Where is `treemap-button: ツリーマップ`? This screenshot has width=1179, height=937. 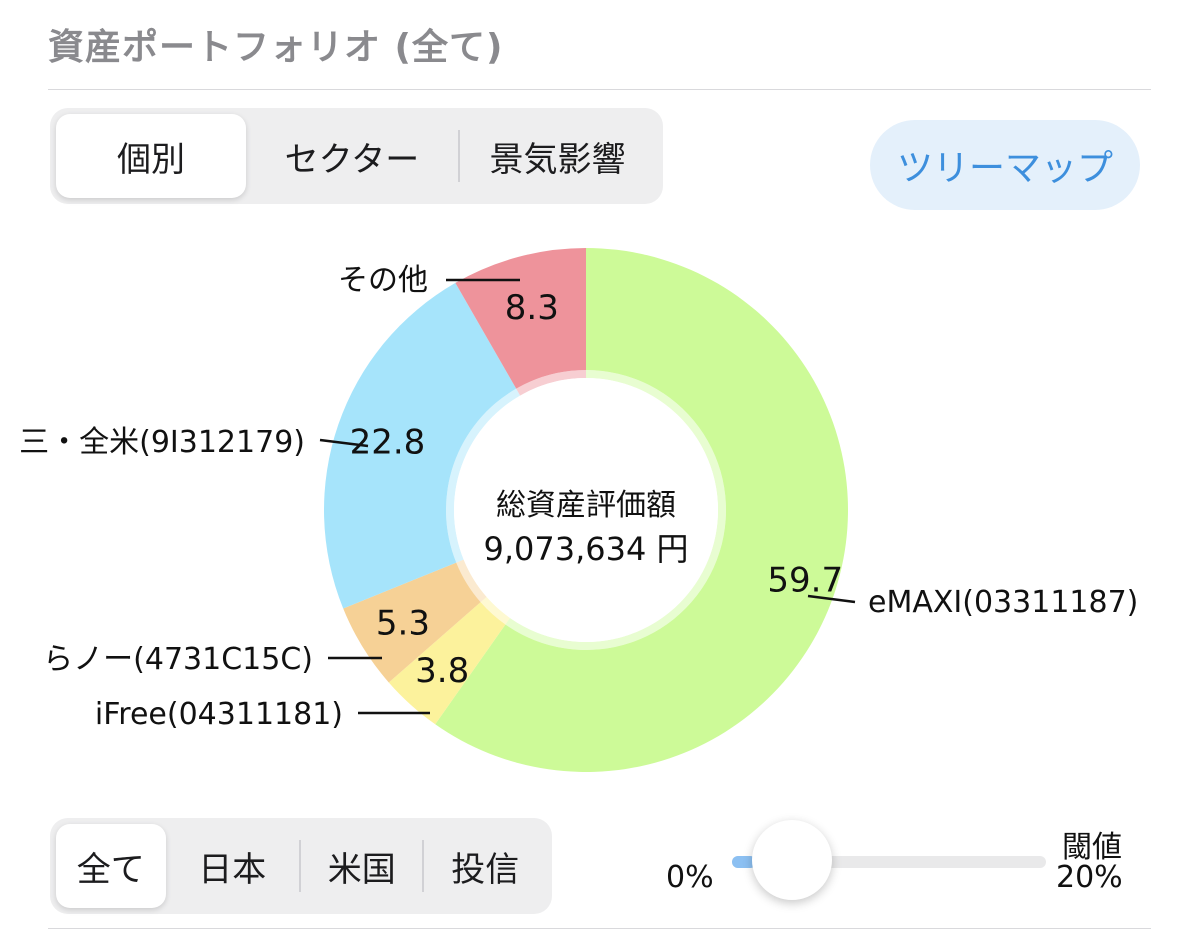 treemap-button: ツリーマップ is located at coordinates (1005, 165).